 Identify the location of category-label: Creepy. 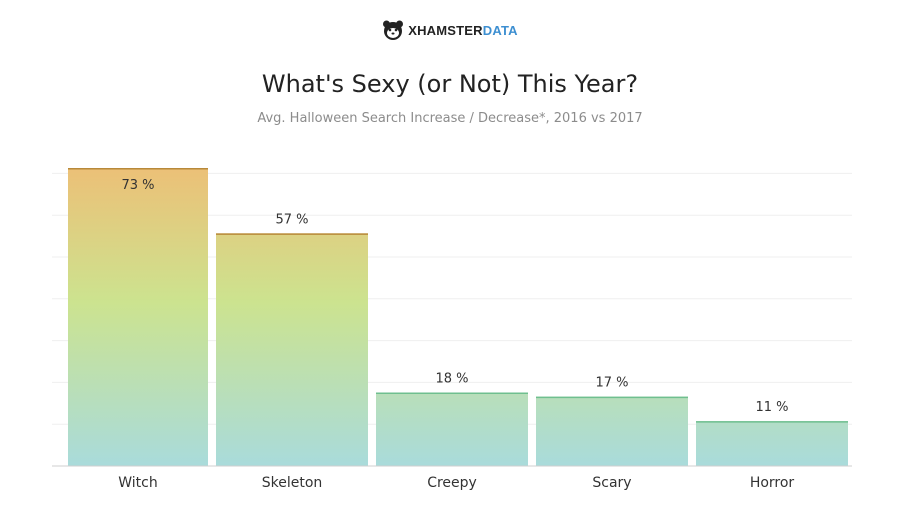
(452, 483).